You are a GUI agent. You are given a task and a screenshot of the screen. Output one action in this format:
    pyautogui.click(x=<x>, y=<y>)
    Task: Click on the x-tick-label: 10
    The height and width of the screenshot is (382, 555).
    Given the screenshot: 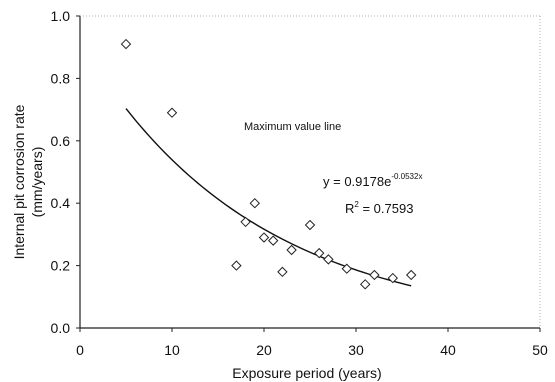 What is the action you would take?
    pyautogui.click(x=172, y=350)
    